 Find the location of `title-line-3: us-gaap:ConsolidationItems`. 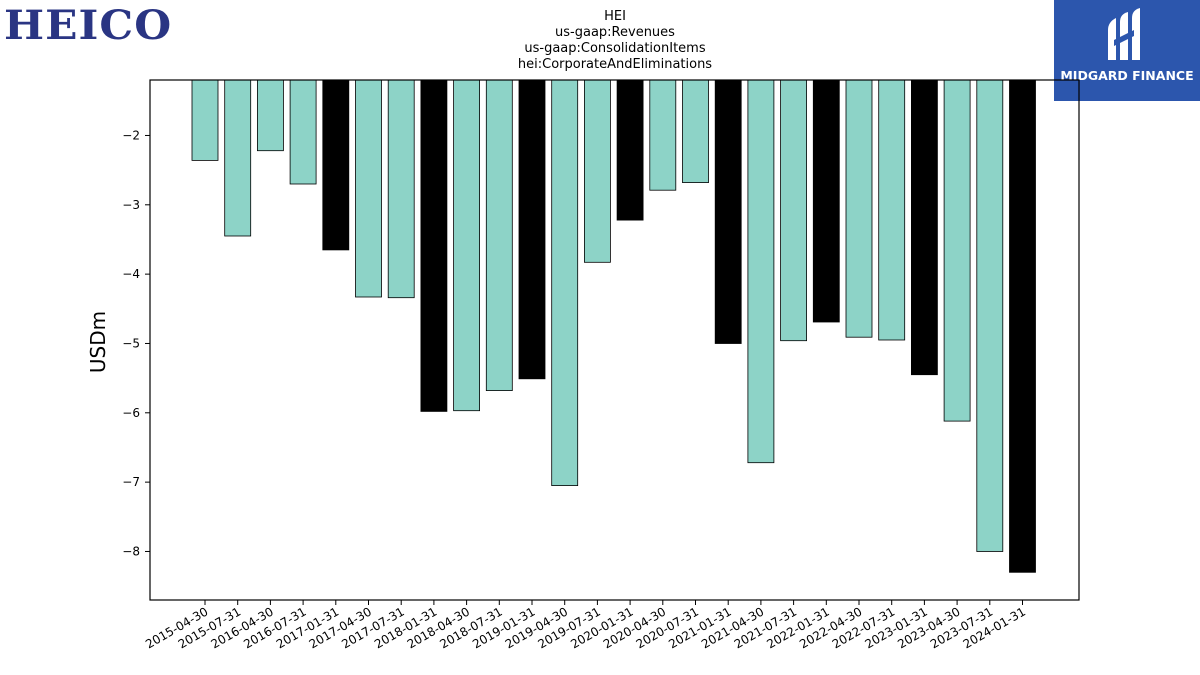

title-line-3: us-gaap:ConsolidationItems is located at coordinates (614, 48).